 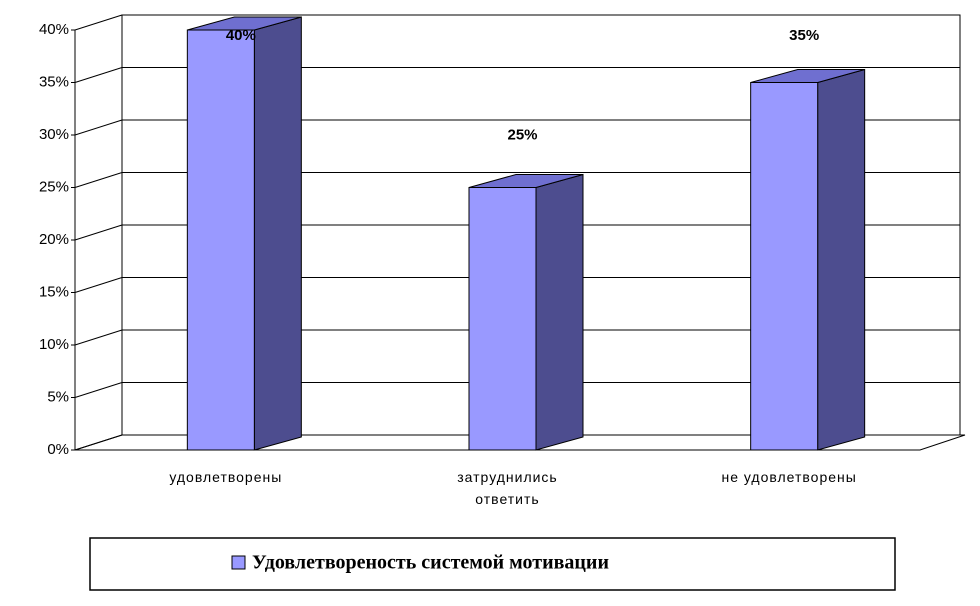 What do you see at coordinates (54, 239) in the screenshot?
I see `y-tick-label: 20%` at bounding box center [54, 239].